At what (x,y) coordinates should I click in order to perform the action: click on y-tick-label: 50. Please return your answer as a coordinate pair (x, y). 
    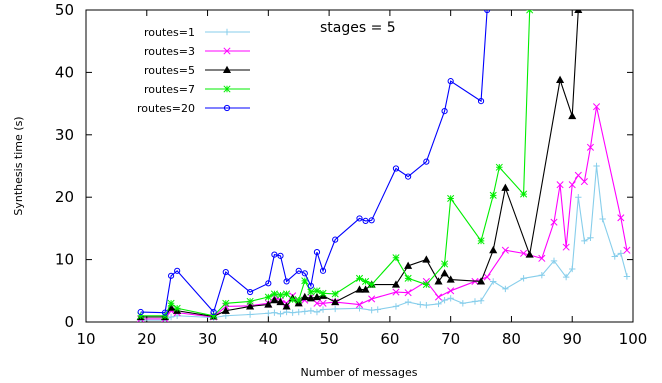
    Looking at the image, I should click on (64, 10).